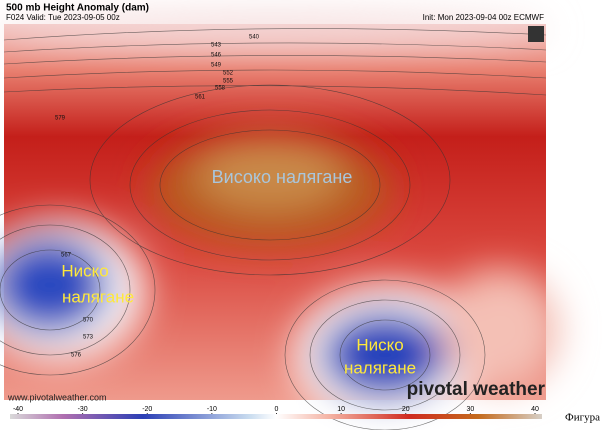 This screenshot has height=435, width=616. Describe the element at coordinates (277, 409) in the screenshot. I see `colorbar-tick-label: 0` at that location.